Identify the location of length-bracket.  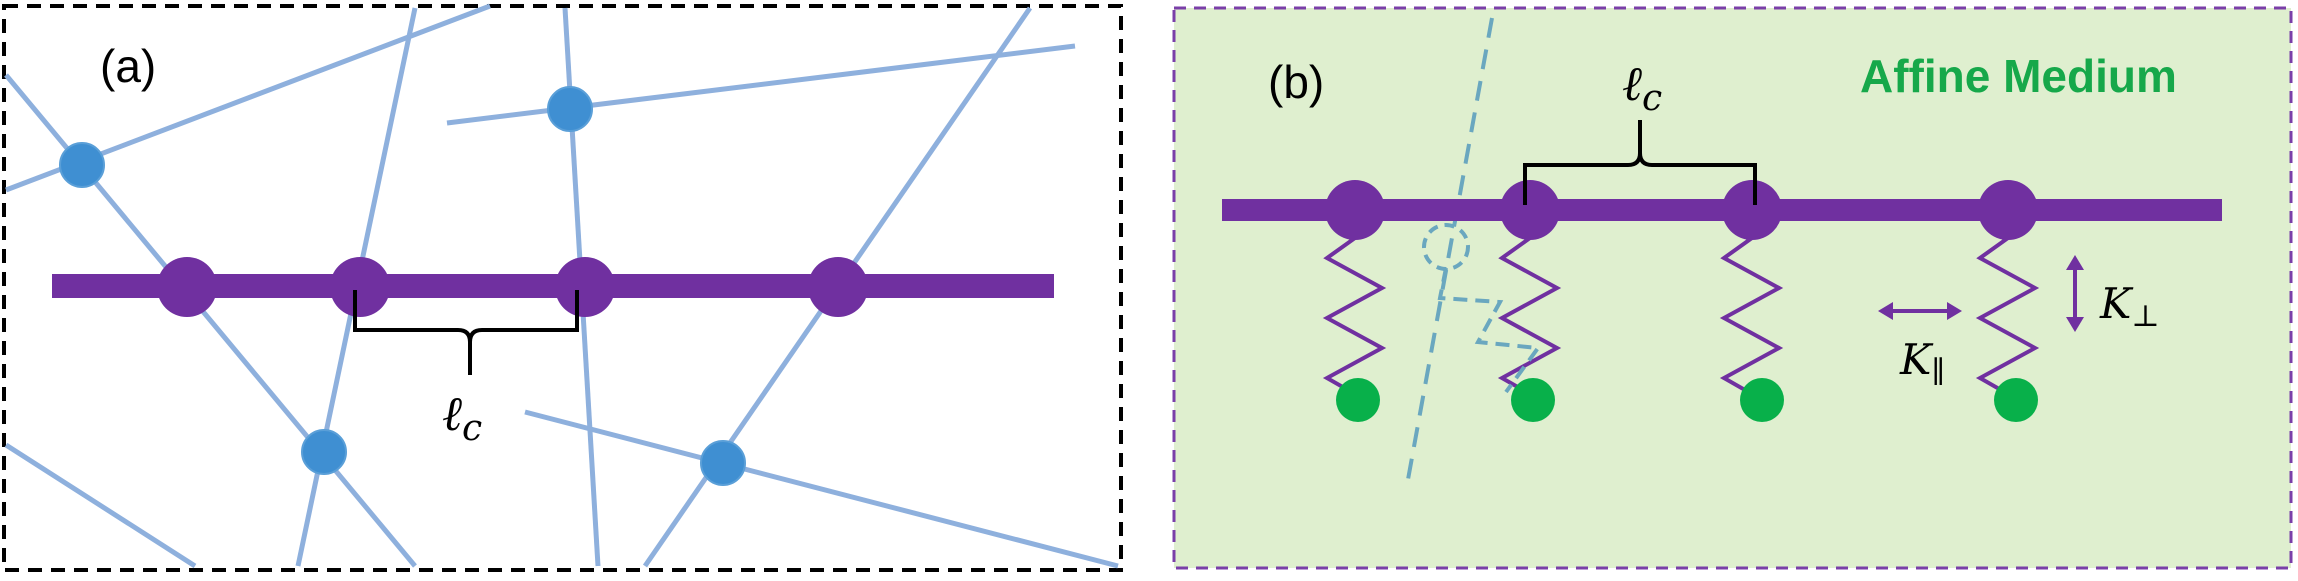
(466, 332).